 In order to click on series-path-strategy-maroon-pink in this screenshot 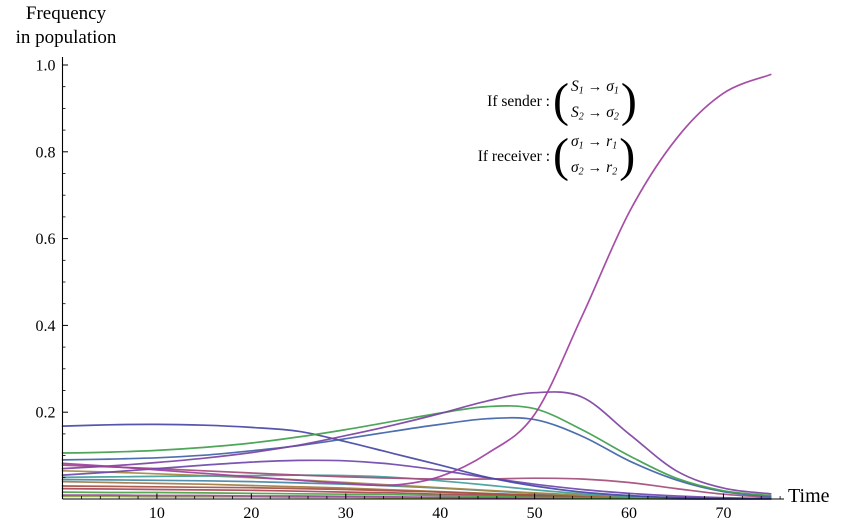, I will do `click(416, 481)`.